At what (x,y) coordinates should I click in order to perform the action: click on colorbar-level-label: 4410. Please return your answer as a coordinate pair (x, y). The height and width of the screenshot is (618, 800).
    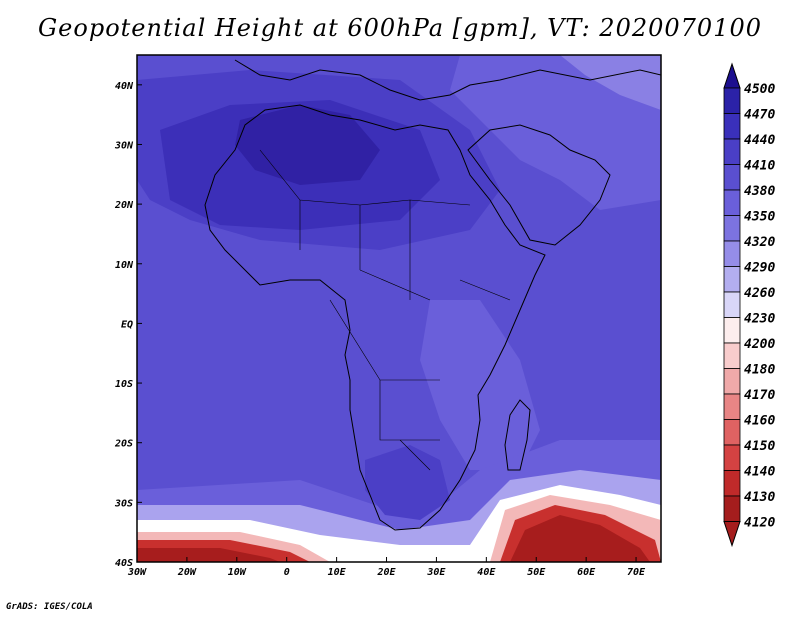
    Looking at the image, I should click on (759, 166).